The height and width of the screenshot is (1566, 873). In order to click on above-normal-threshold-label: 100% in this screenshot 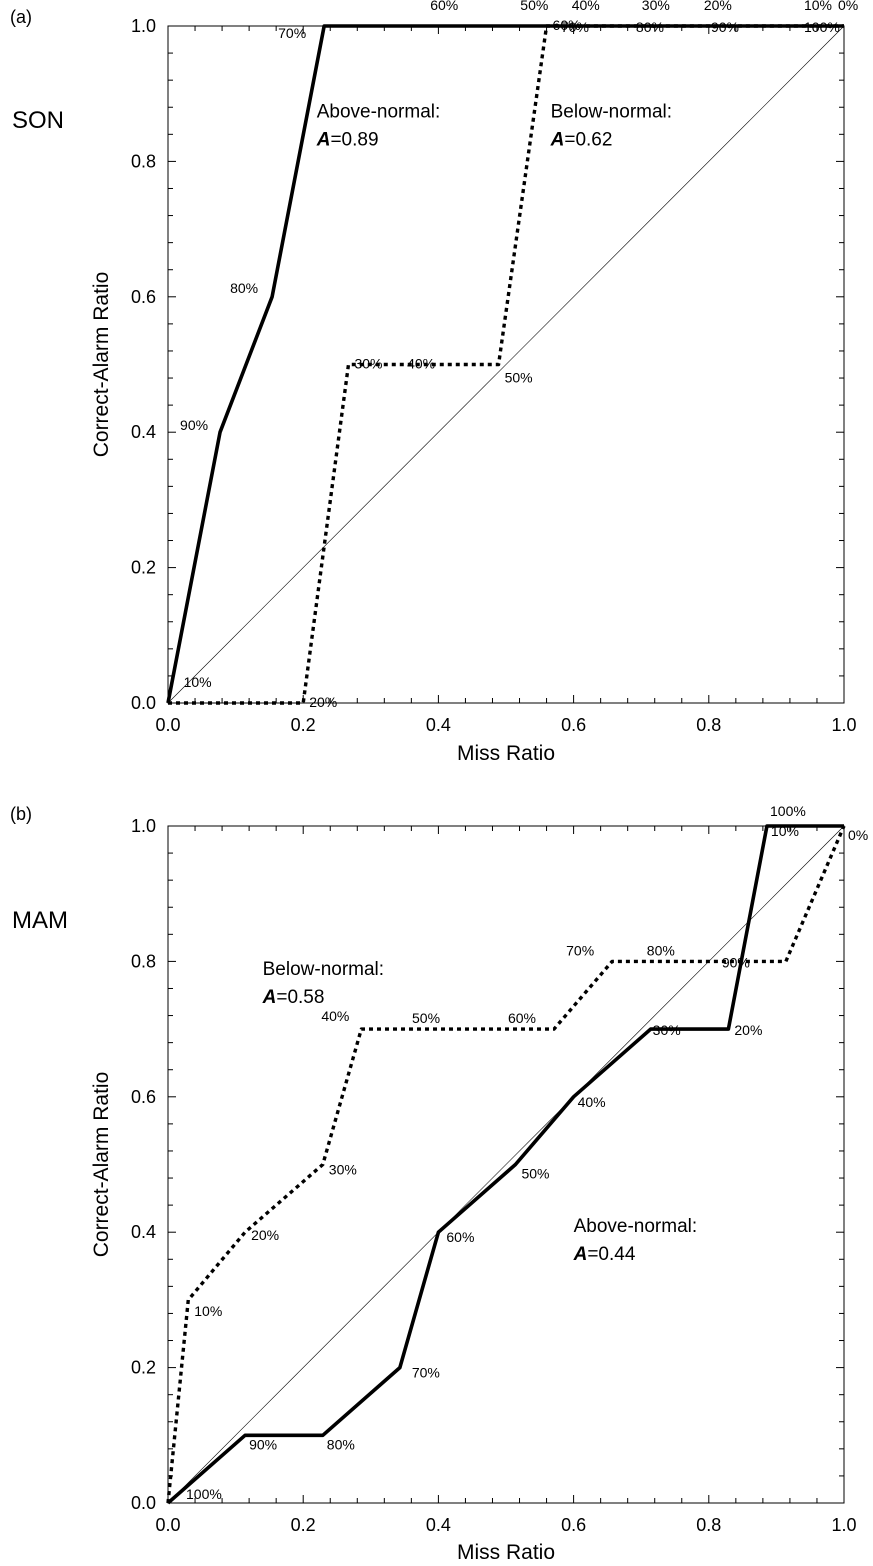, I will do `click(204, 1494)`.